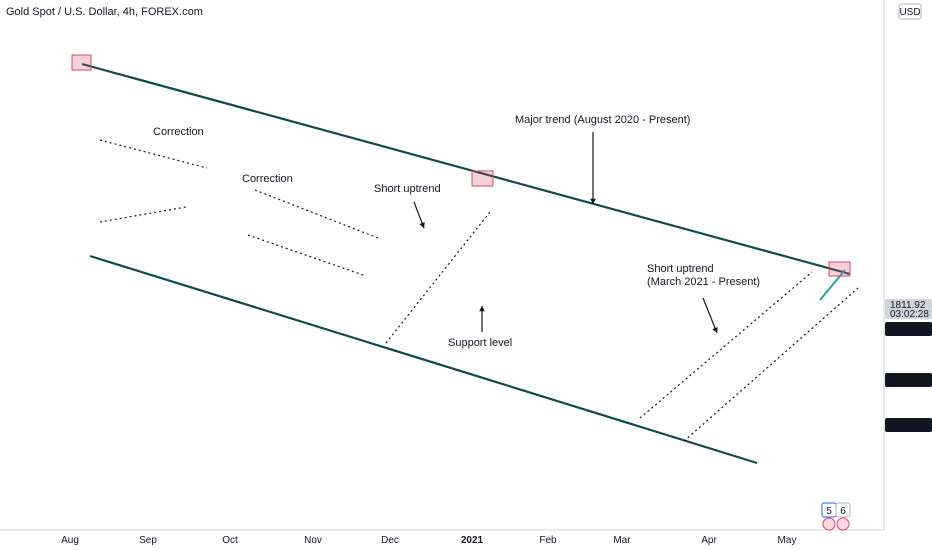  I want to click on highlight-box-jan-high, so click(482, 178).